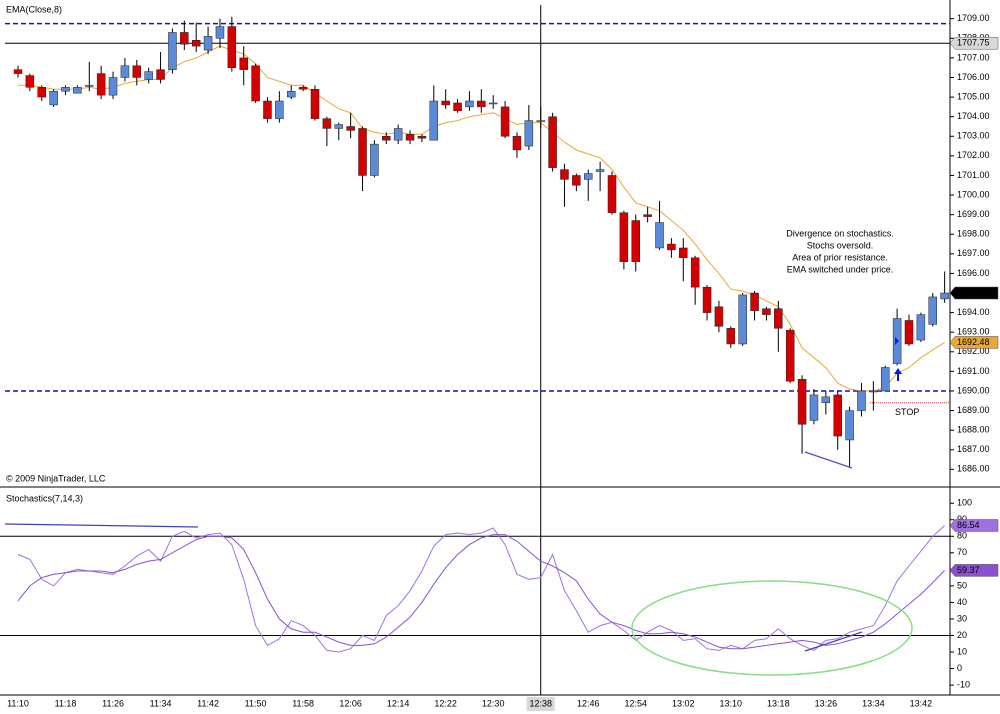  Describe the element at coordinates (973, 390) in the screenshot. I see `y-tick-label: 1690.00` at that location.